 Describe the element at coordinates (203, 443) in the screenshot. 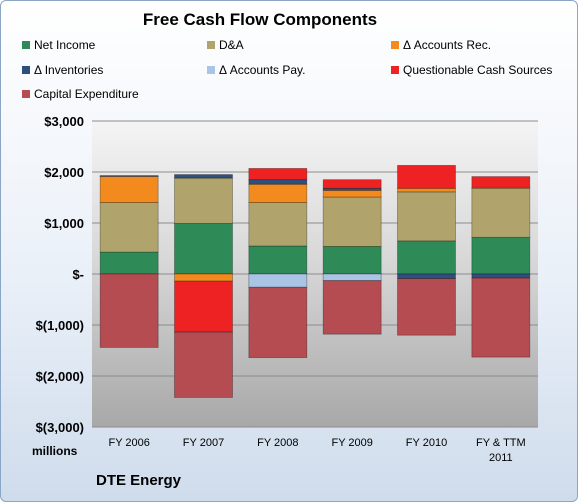

I see `x-tick-label: FY 2007` at that location.